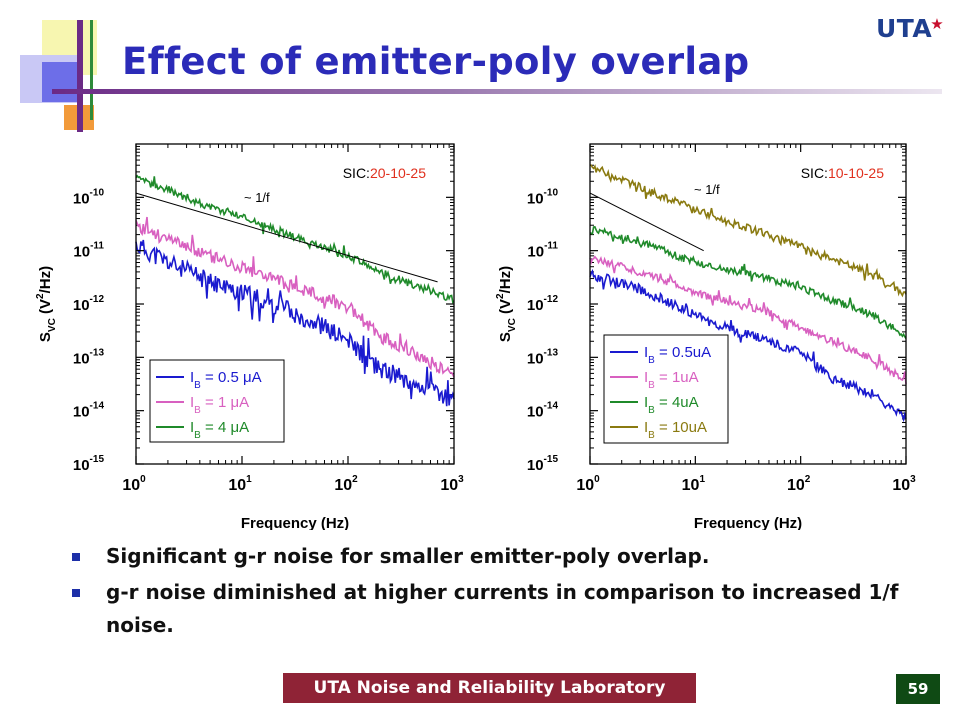 The image size is (960, 720). I want to click on uta-logo: UTA★, so click(911, 28).